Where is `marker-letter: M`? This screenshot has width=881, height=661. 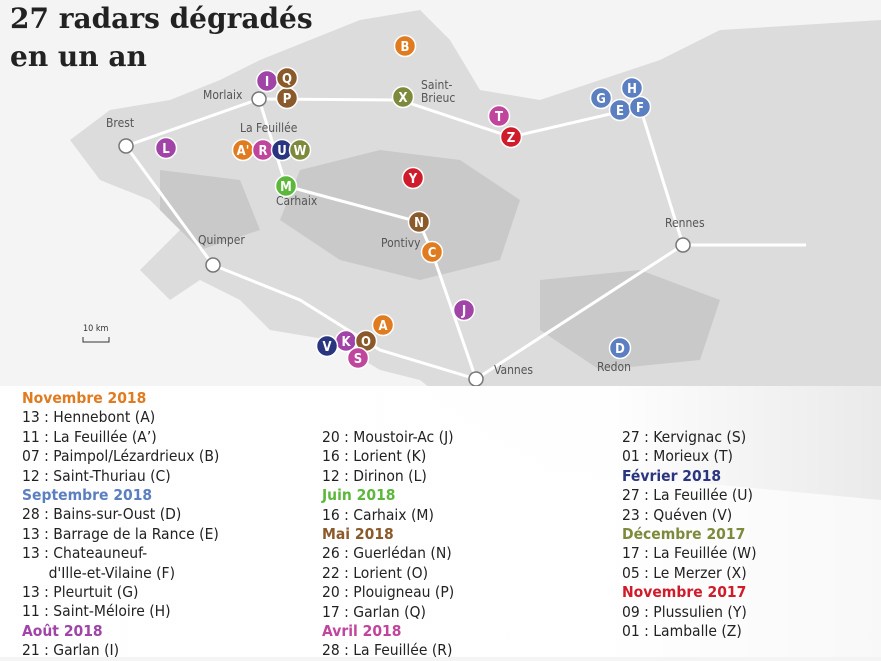 marker-letter: M is located at coordinates (286, 187).